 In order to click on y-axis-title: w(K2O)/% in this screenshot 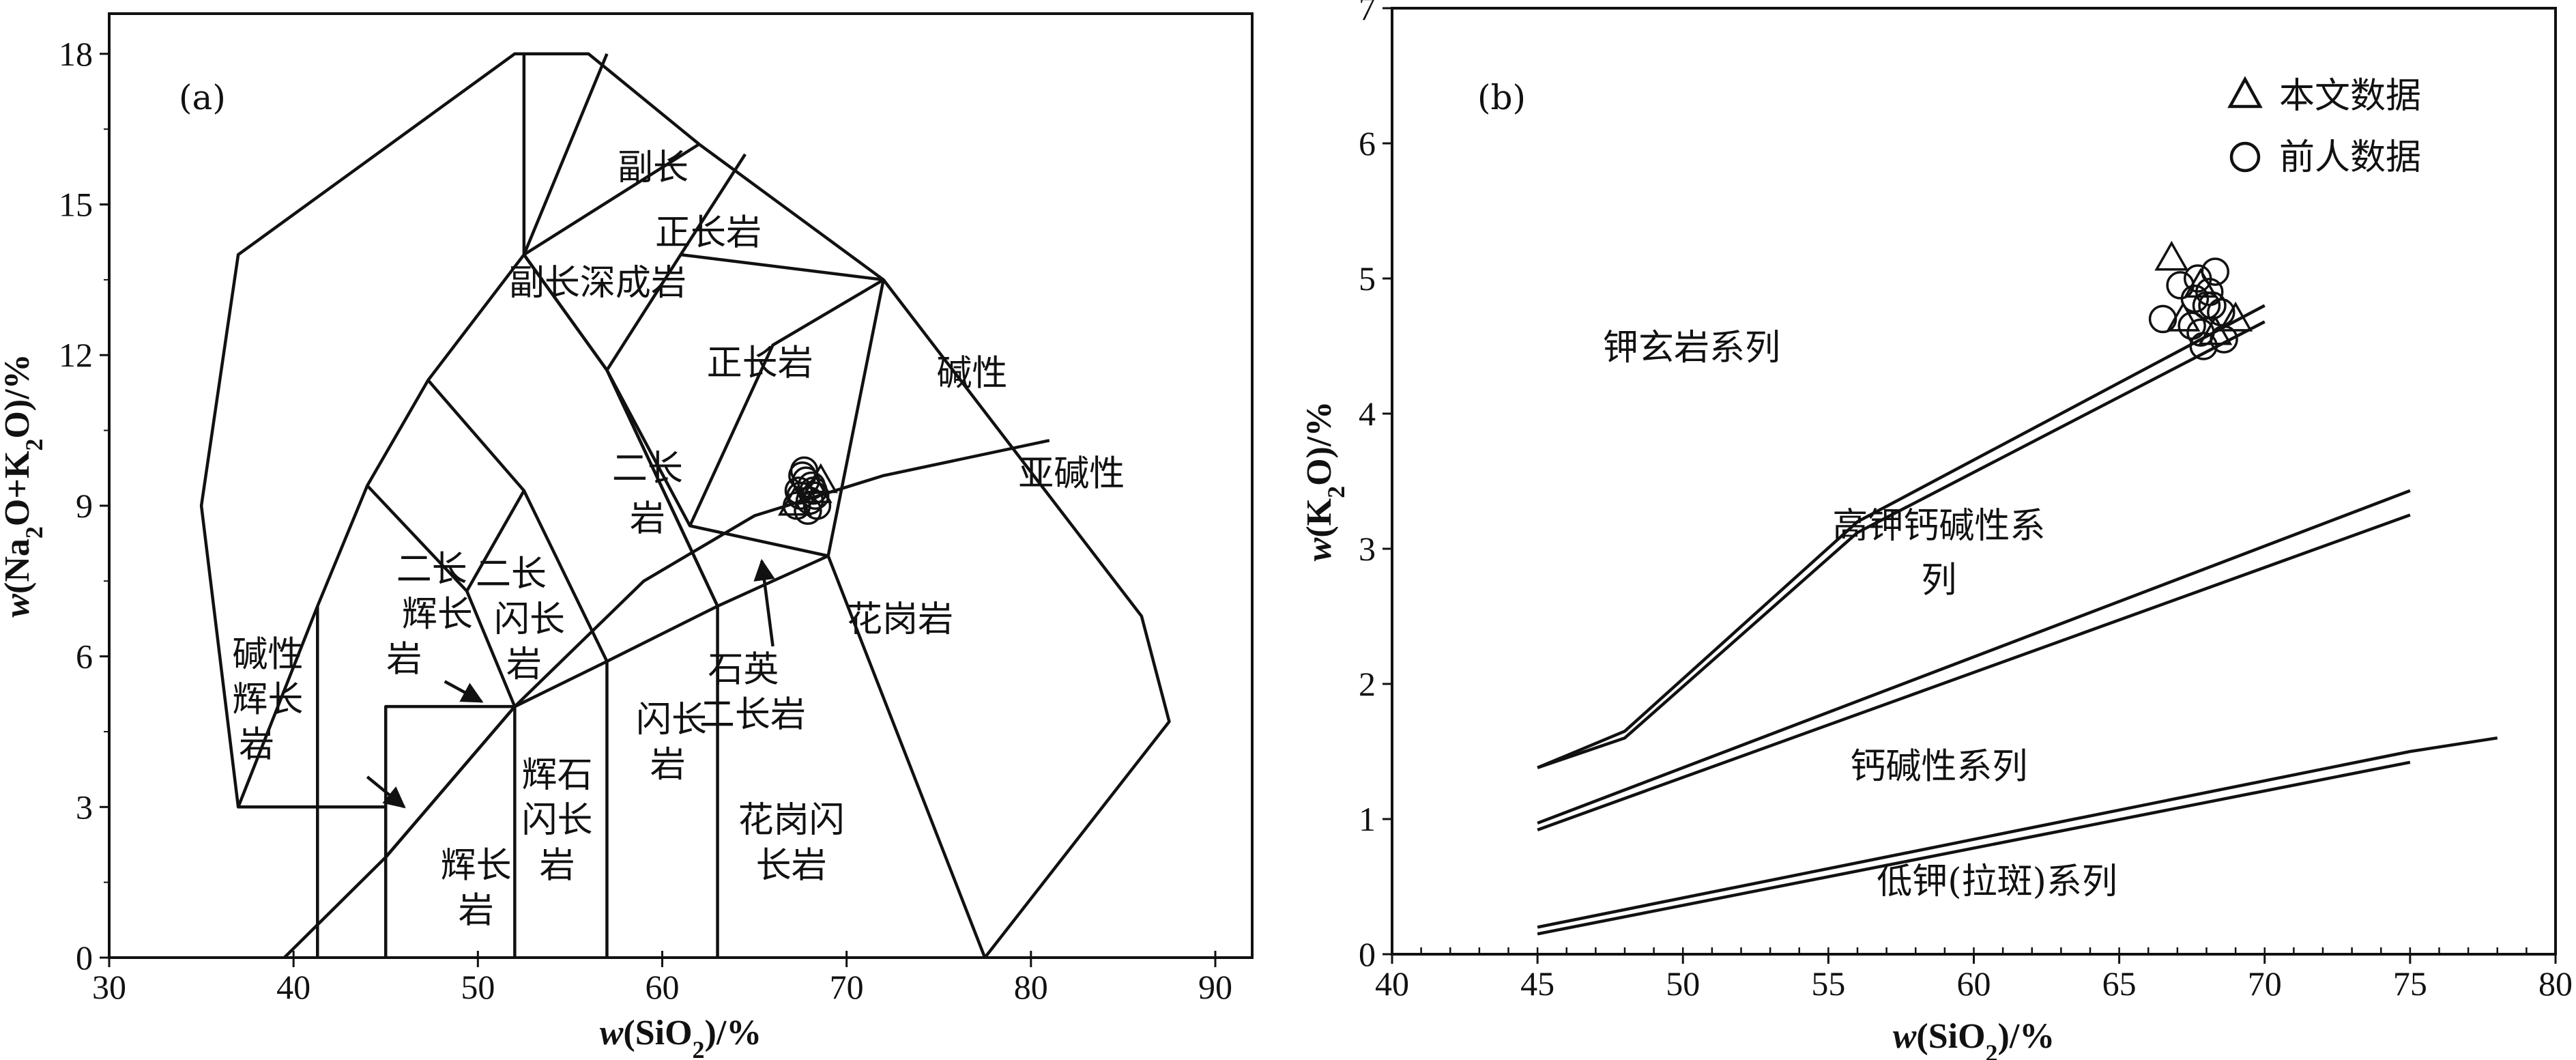, I will do `click(1325, 482)`.